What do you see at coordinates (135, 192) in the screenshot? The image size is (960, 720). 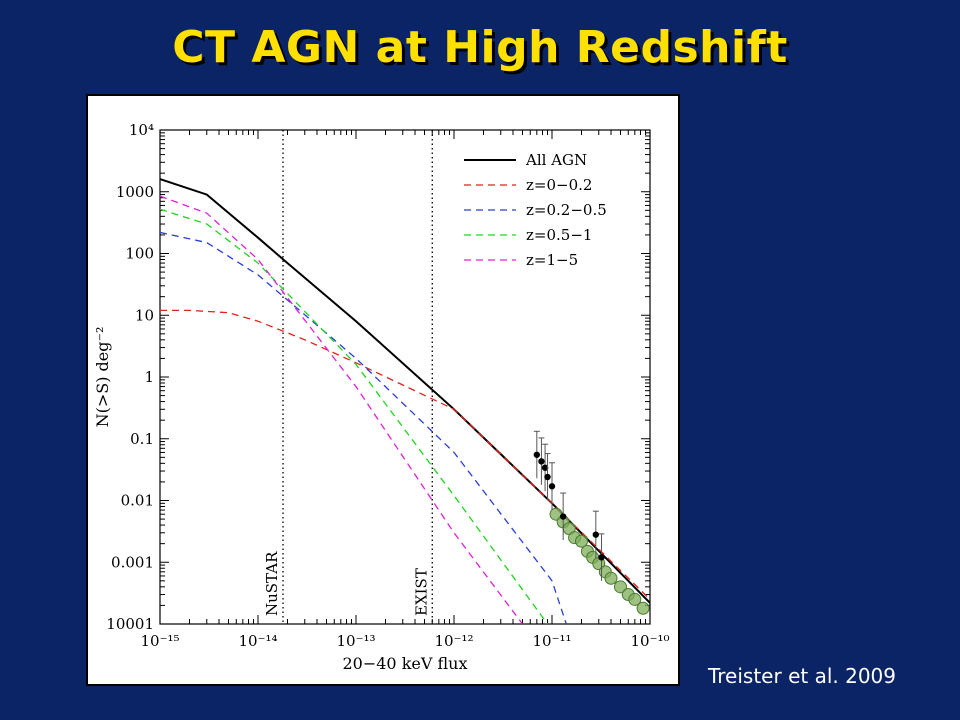 I see `y-tick-label: 1000` at bounding box center [135, 192].